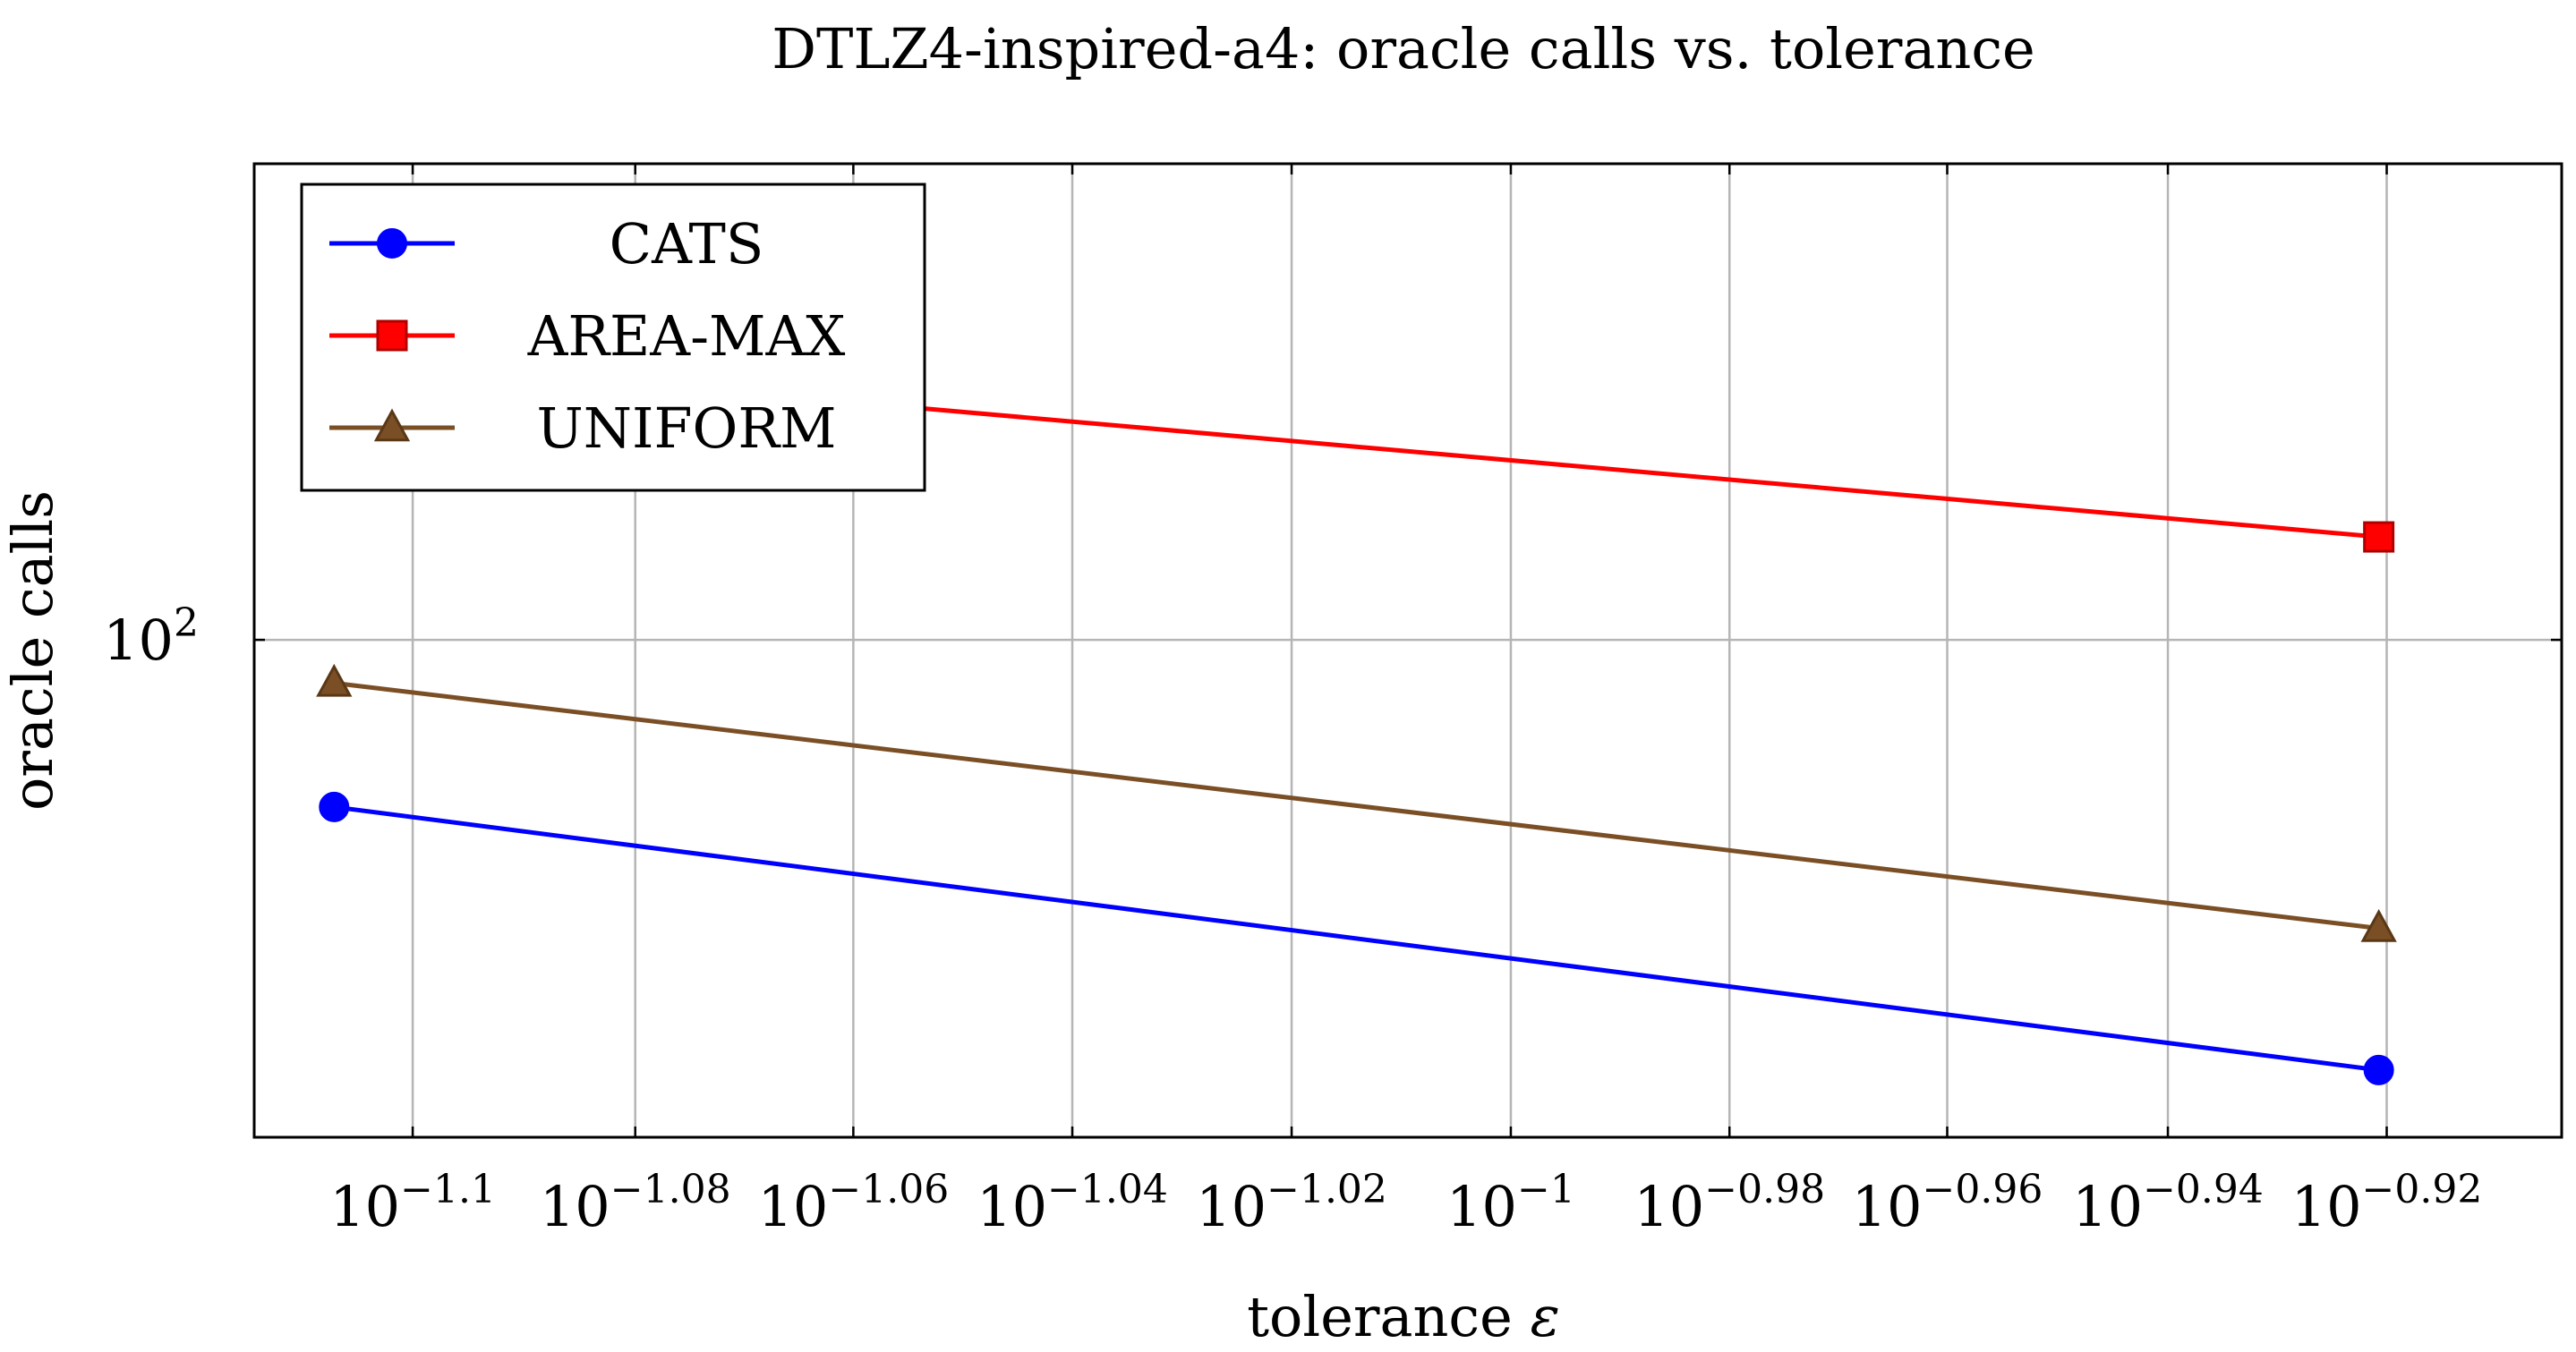  What do you see at coordinates (1291, 1203) in the screenshot?
I see `x-tick-label: 10−1.02` at bounding box center [1291, 1203].